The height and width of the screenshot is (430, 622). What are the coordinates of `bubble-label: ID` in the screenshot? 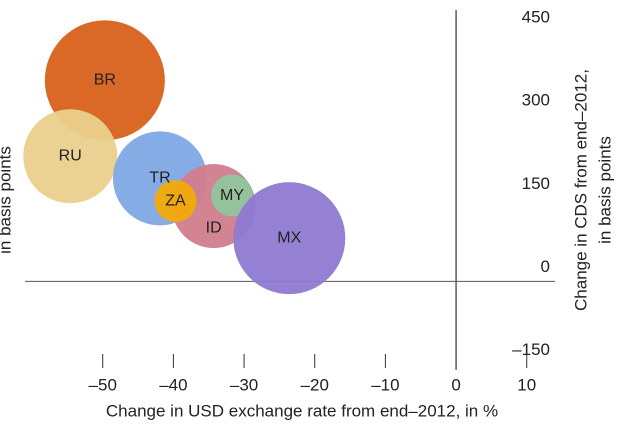 It's located at (214, 227).